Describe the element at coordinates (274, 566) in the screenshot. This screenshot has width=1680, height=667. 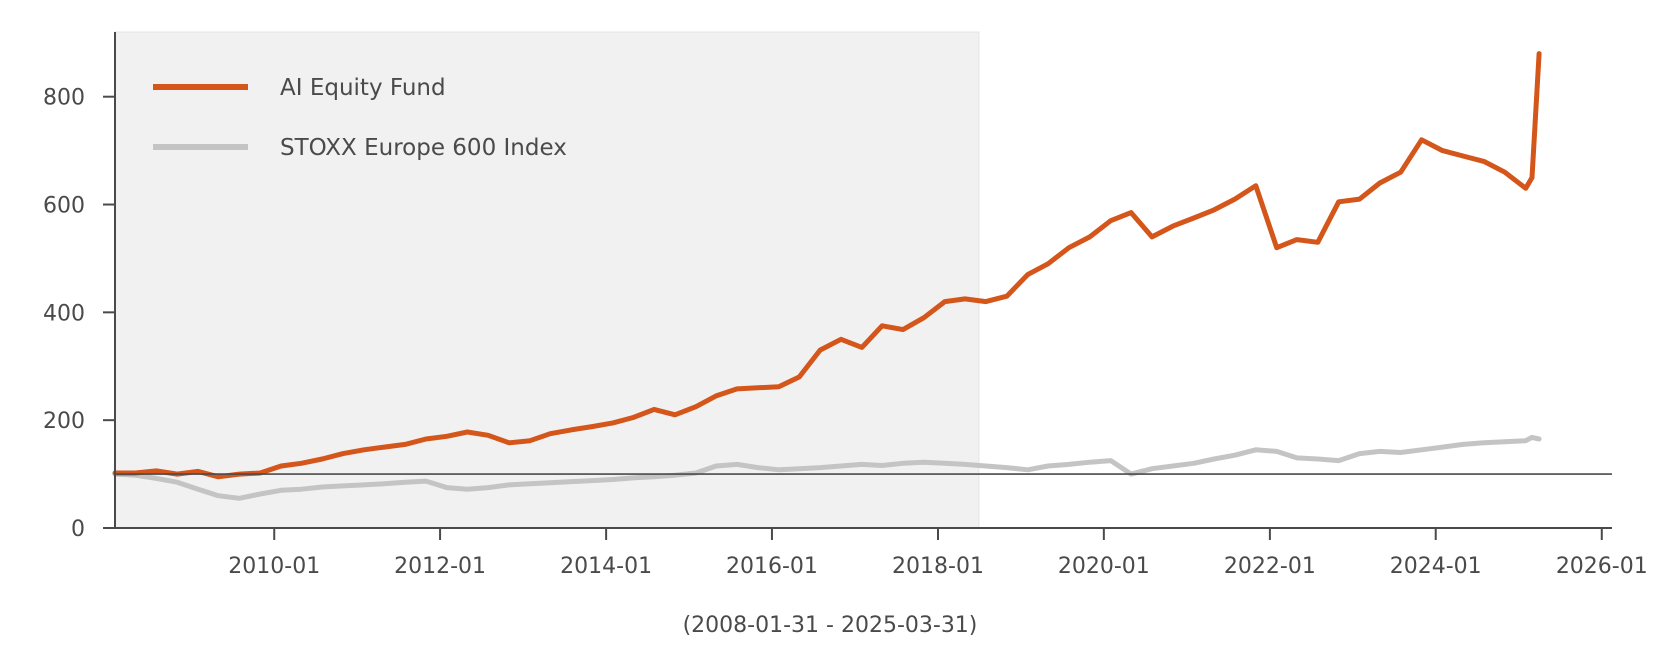
I see `x-tick-label: 2010-01` at that location.